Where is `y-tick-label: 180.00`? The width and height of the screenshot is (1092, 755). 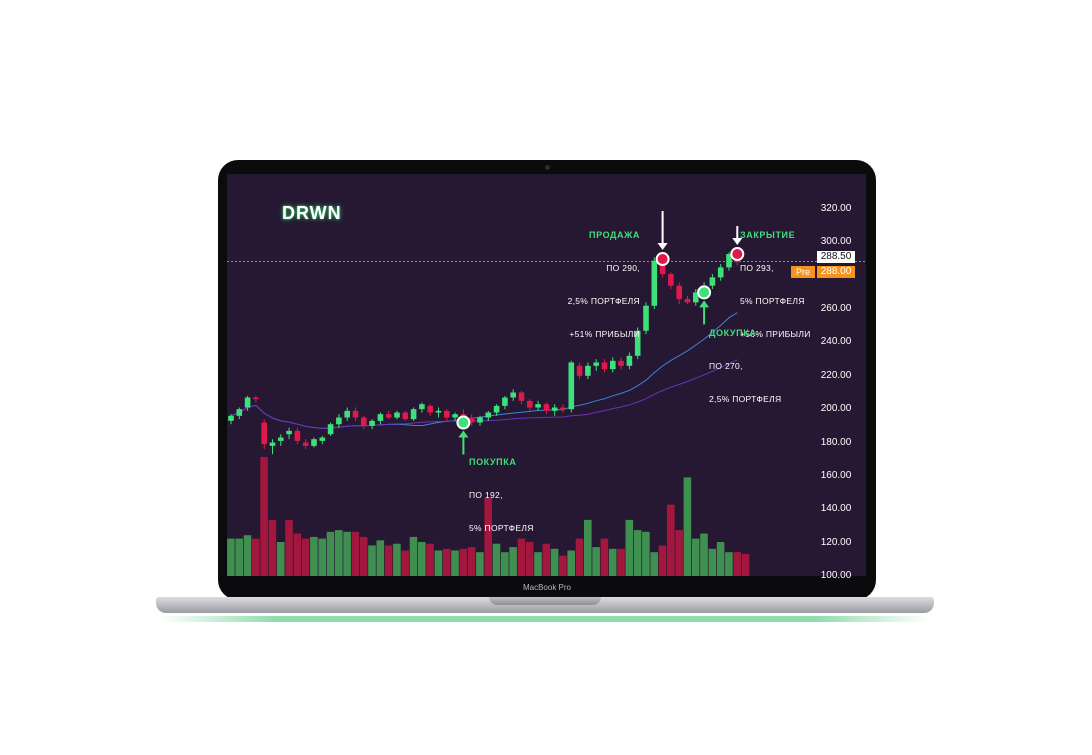 y-tick-label: 180.00 is located at coordinates (836, 442).